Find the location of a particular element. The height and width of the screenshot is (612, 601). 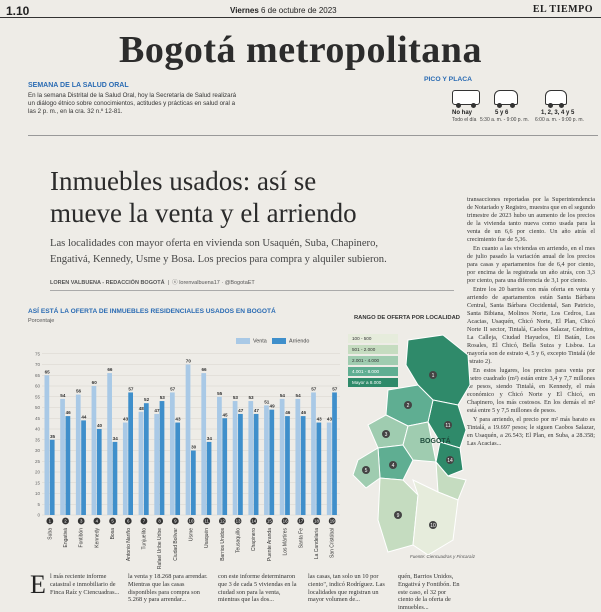

page-number: 1.10 is located at coordinates (18, 11).